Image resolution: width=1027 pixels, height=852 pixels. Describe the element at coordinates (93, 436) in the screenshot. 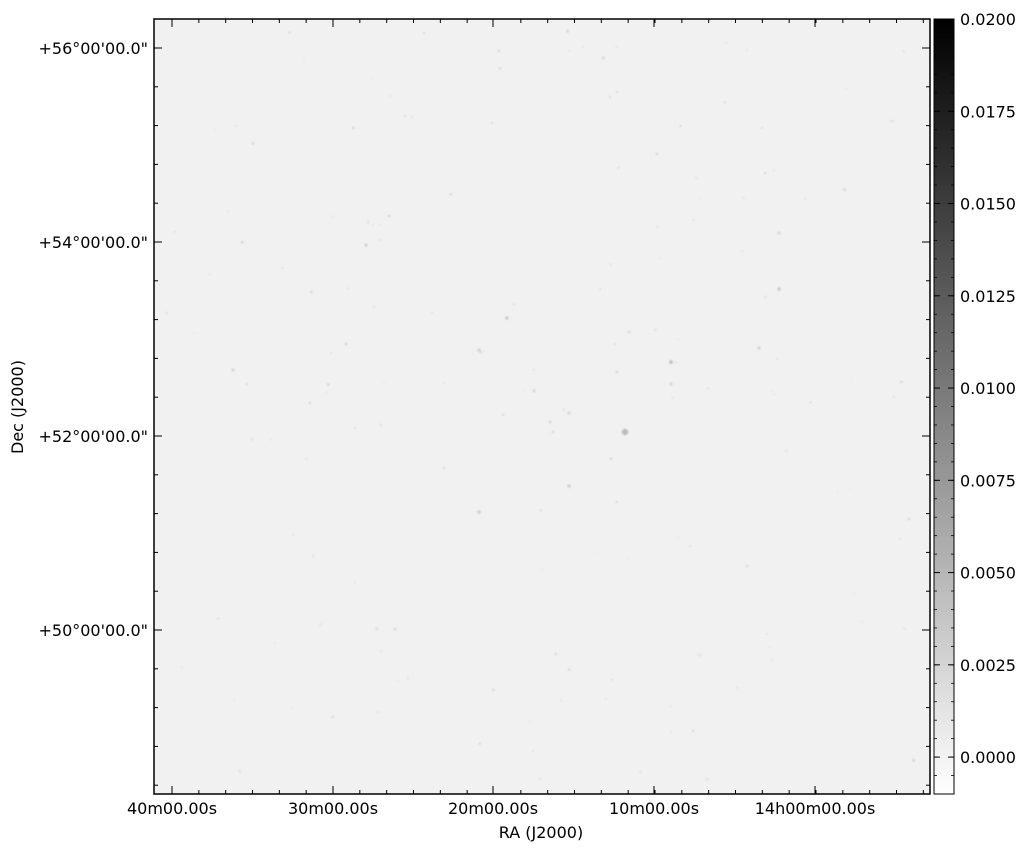

I see `y-tick-label: +52°00'00.0"` at that location.